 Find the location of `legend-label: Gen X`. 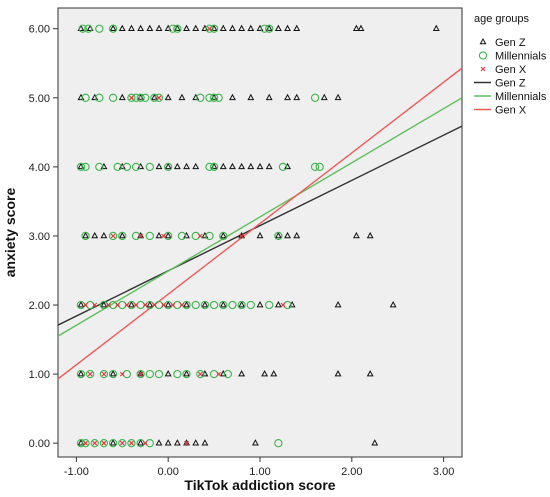

legend-label: Gen X is located at coordinates (511, 70).